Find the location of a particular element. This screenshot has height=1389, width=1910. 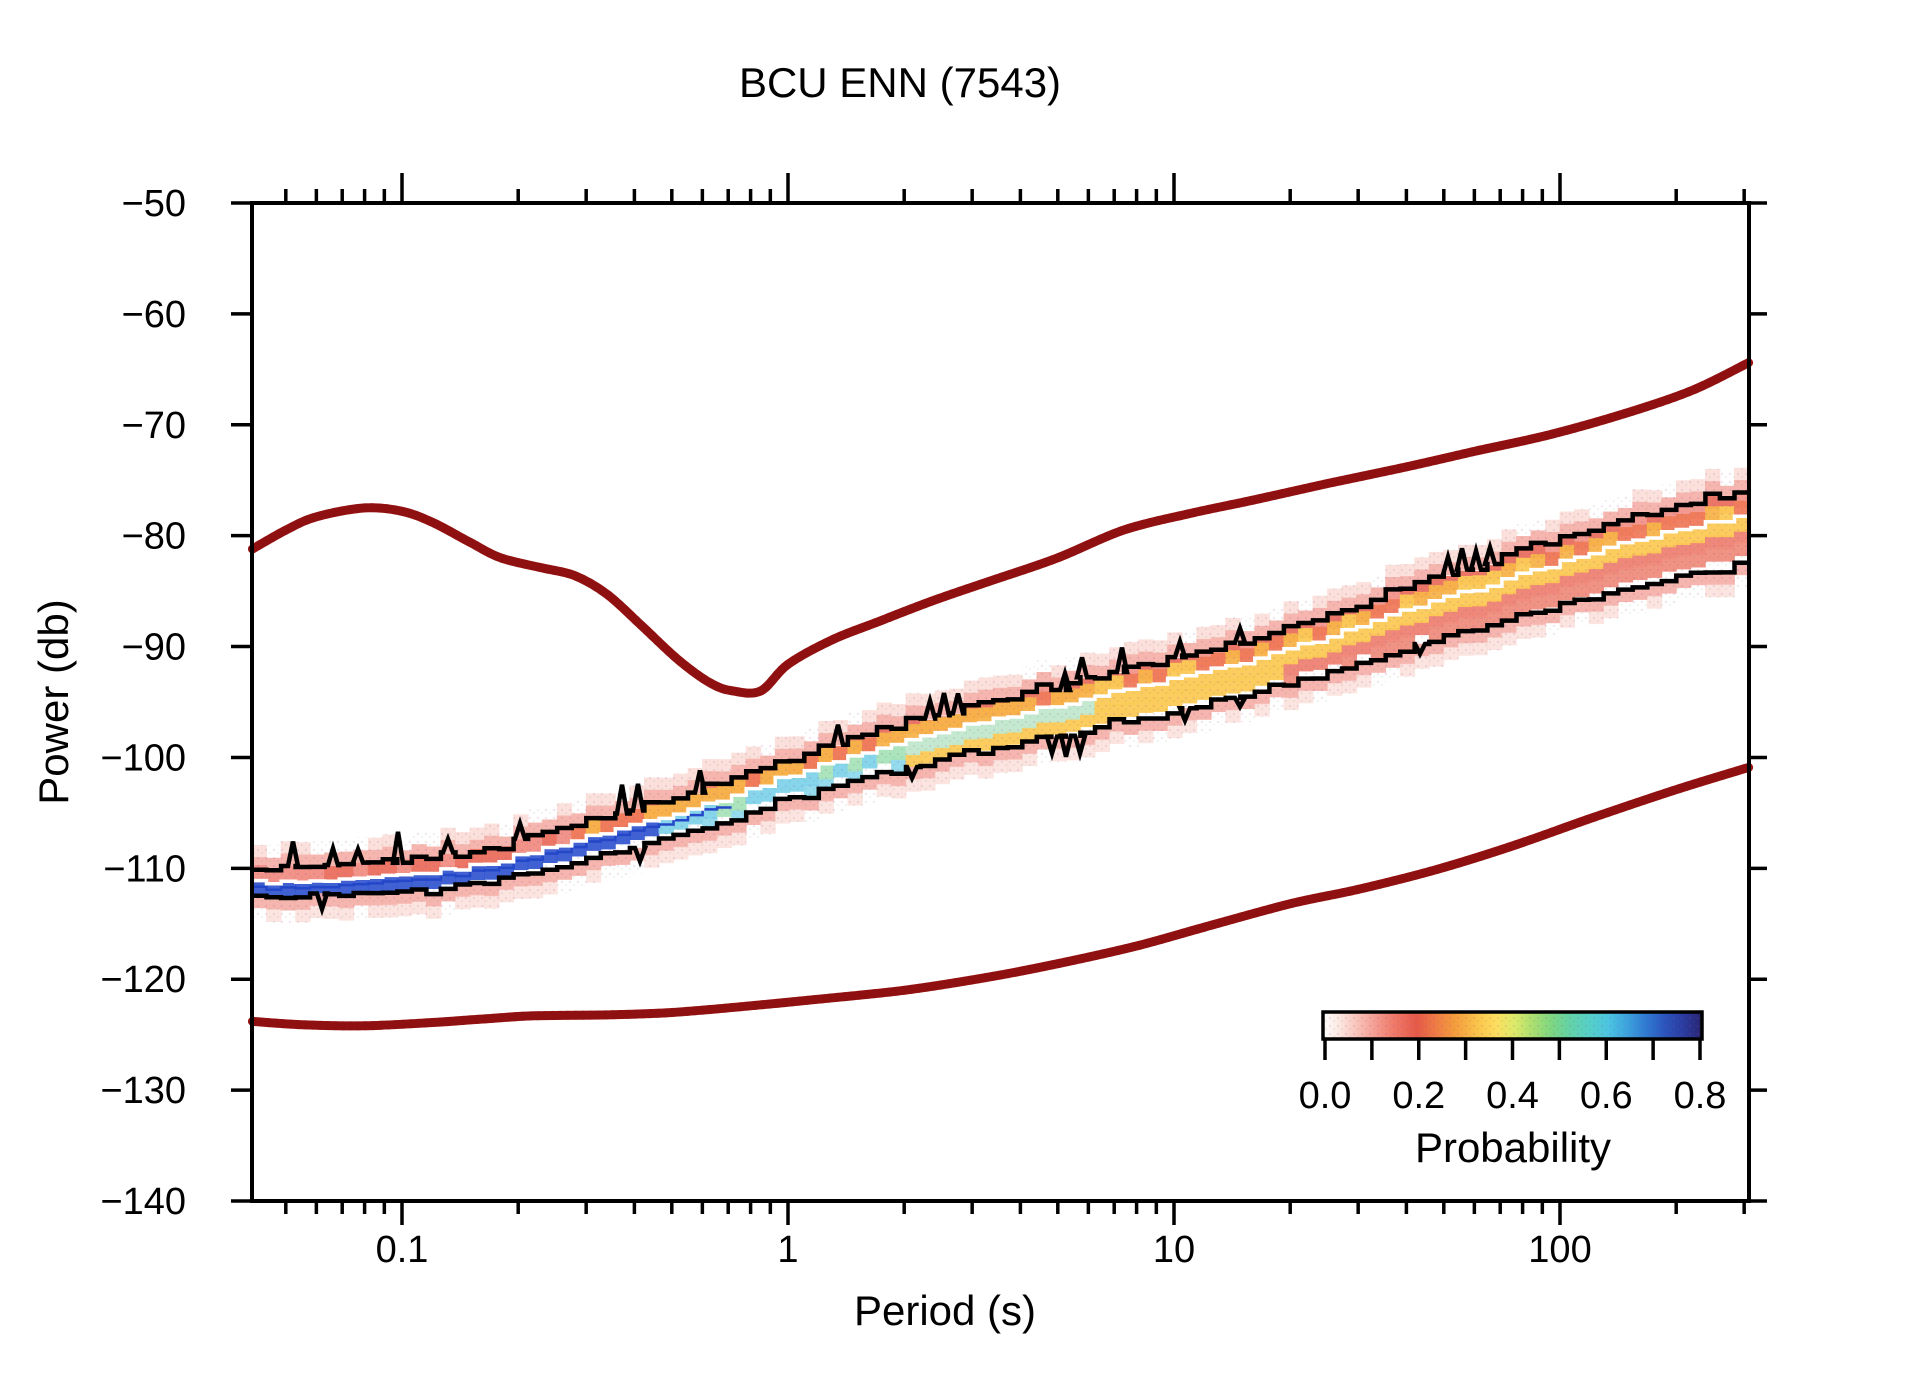

colorbar-tick-label: 0.0 is located at coordinates (1325, 1096).